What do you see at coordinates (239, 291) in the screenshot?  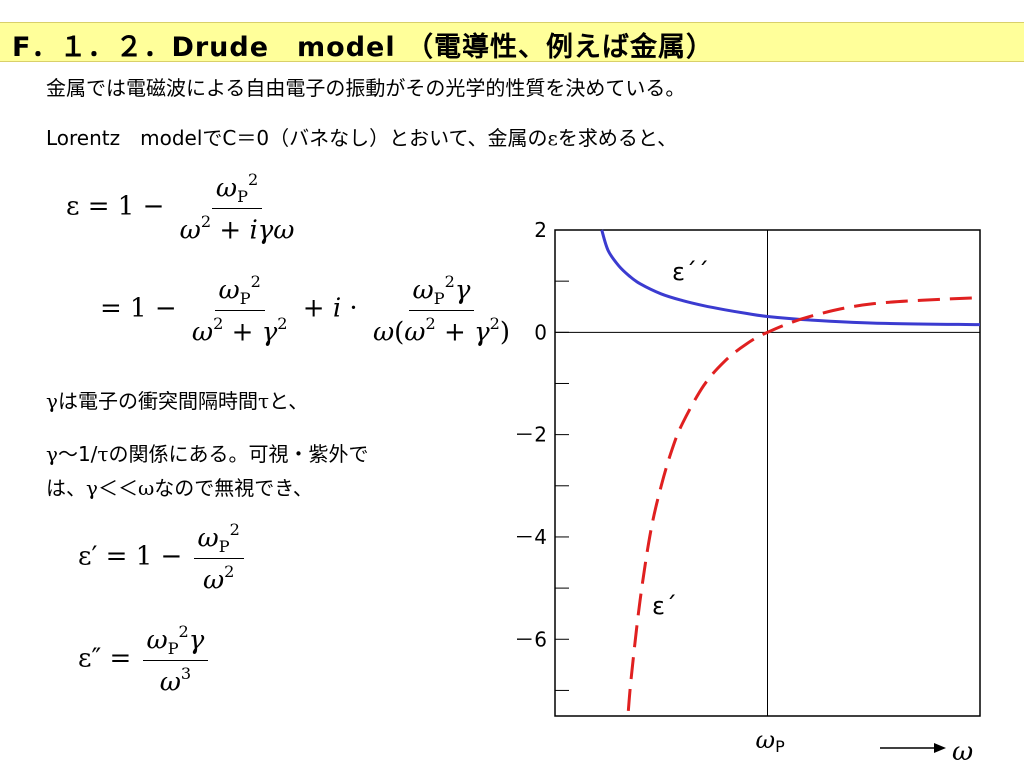 I see `eq2-numerator-1: ωP2` at bounding box center [239, 291].